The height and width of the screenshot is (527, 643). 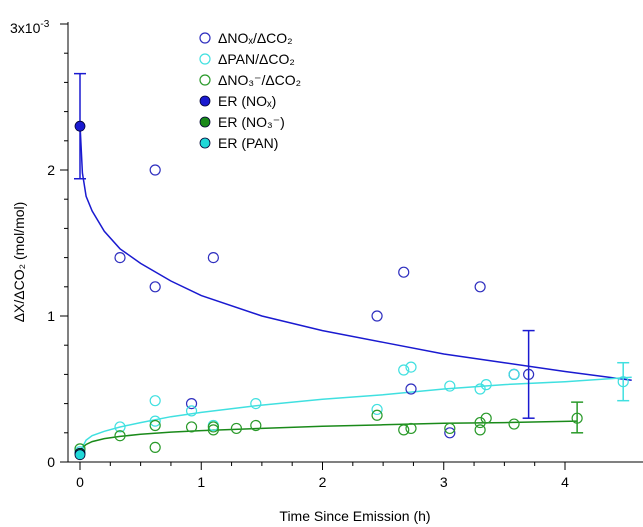 I want to click on y-tick-label: 1, so click(x=51, y=316).